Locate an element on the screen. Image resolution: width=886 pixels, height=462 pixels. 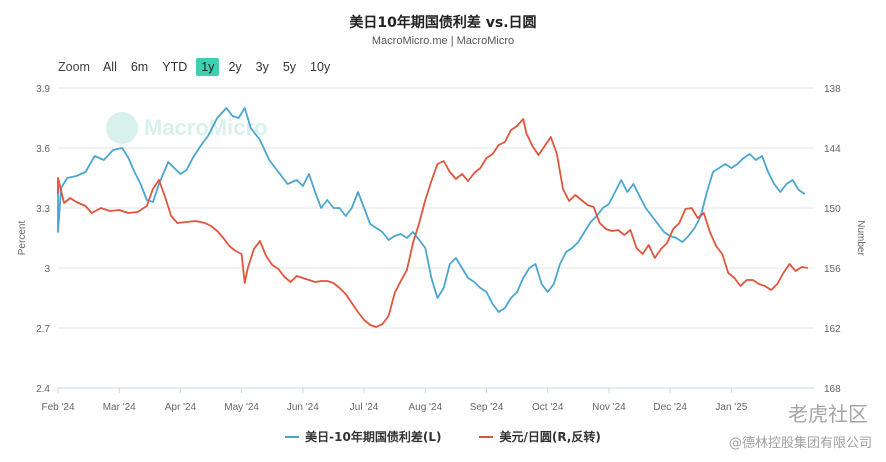
x-tick-label: Jul '24 is located at coordinates (364, 407).